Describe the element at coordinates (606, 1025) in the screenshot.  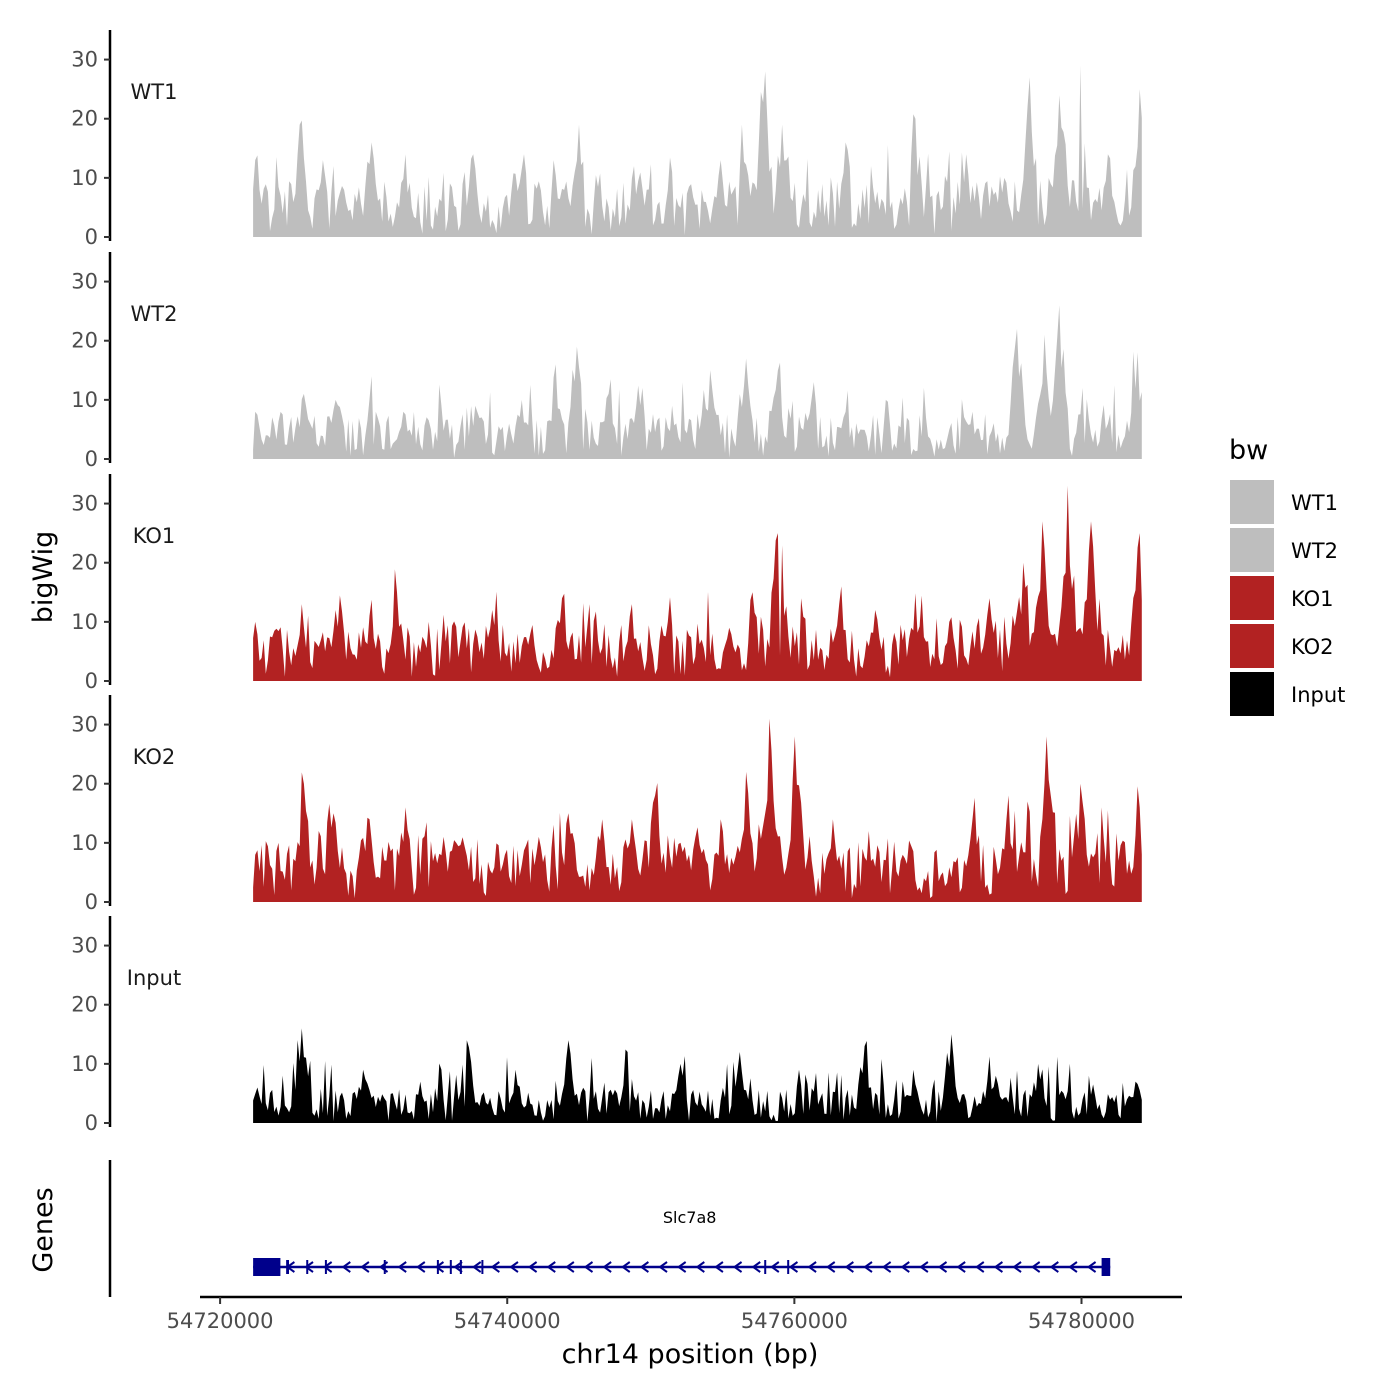
I see `track-input: 0 10 20 30 Input` at that location.